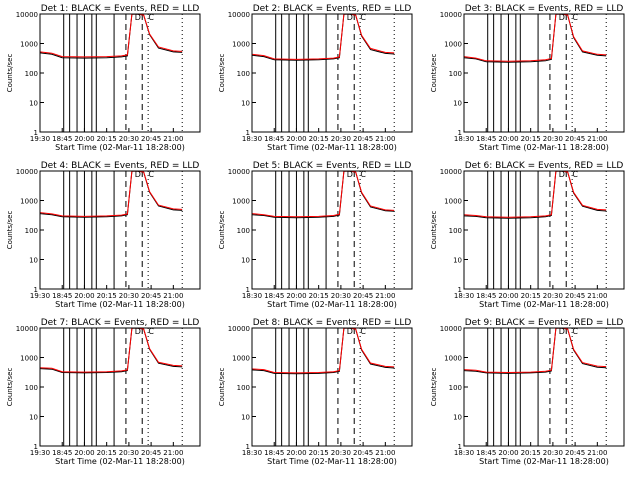 The width and height of the screenshot is (640, 480). Describe the element at coordinates (544, 9) in the screenshot. I see `chart-title: Det 3: BLACK = Events, RED = LLD` at that location.